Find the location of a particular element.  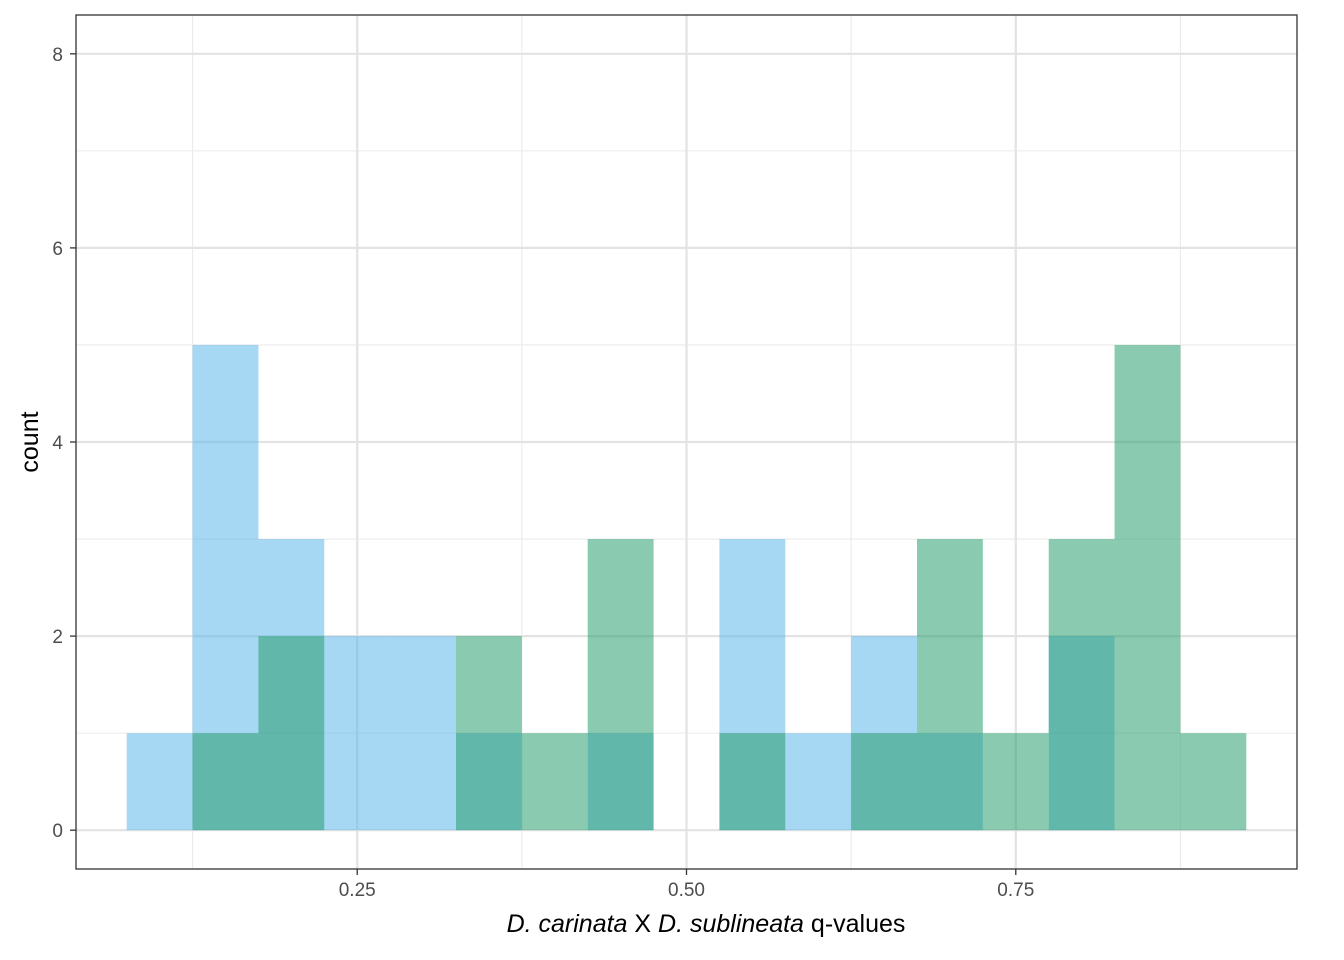

x-tick-label: 0.75 is located at coordinates (1015, 890).